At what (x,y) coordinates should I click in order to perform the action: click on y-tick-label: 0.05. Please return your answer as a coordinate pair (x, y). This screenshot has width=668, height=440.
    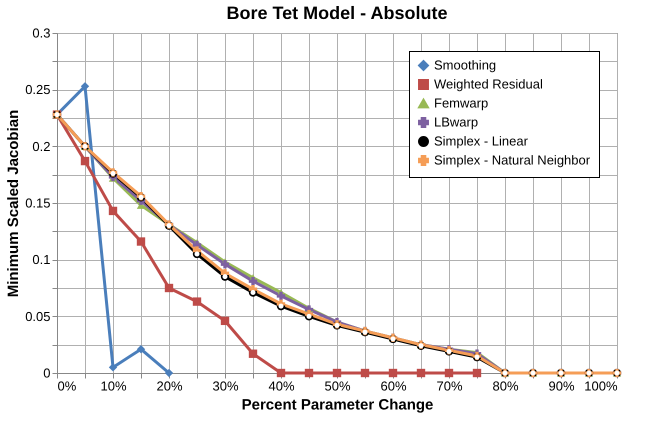
    Looking at the image, I should click on (37, 316).